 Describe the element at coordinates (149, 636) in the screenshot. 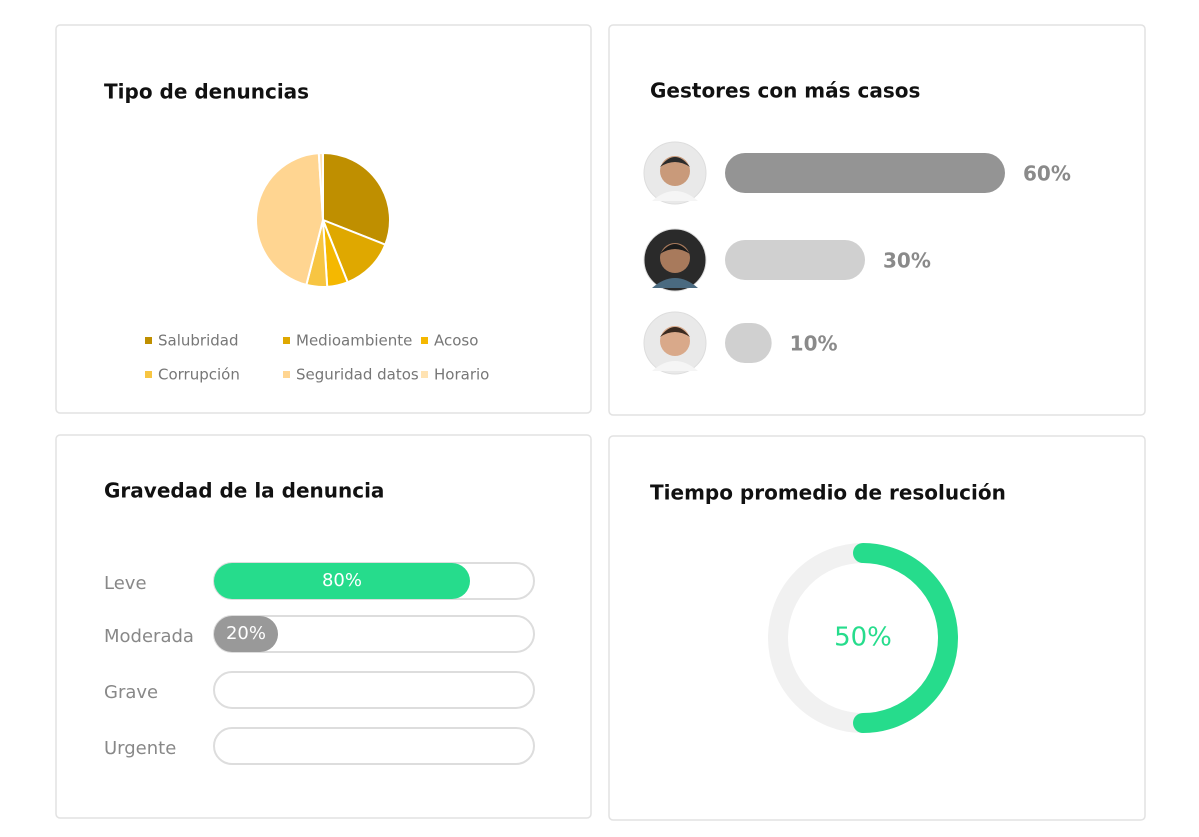

I see `row-label: Moderada` at that location.